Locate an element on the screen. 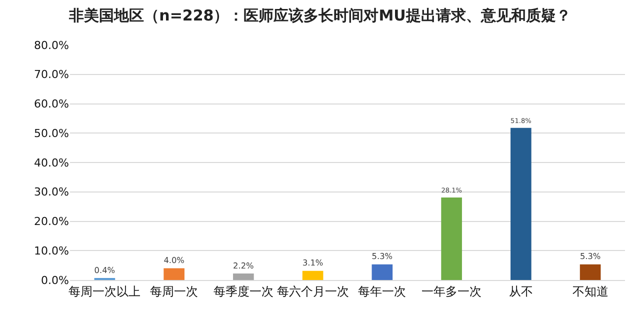 Image resolution: width=640 pixels, height=335 pixels. x-tick-label: 从不 is located at coordinates (520, 291).